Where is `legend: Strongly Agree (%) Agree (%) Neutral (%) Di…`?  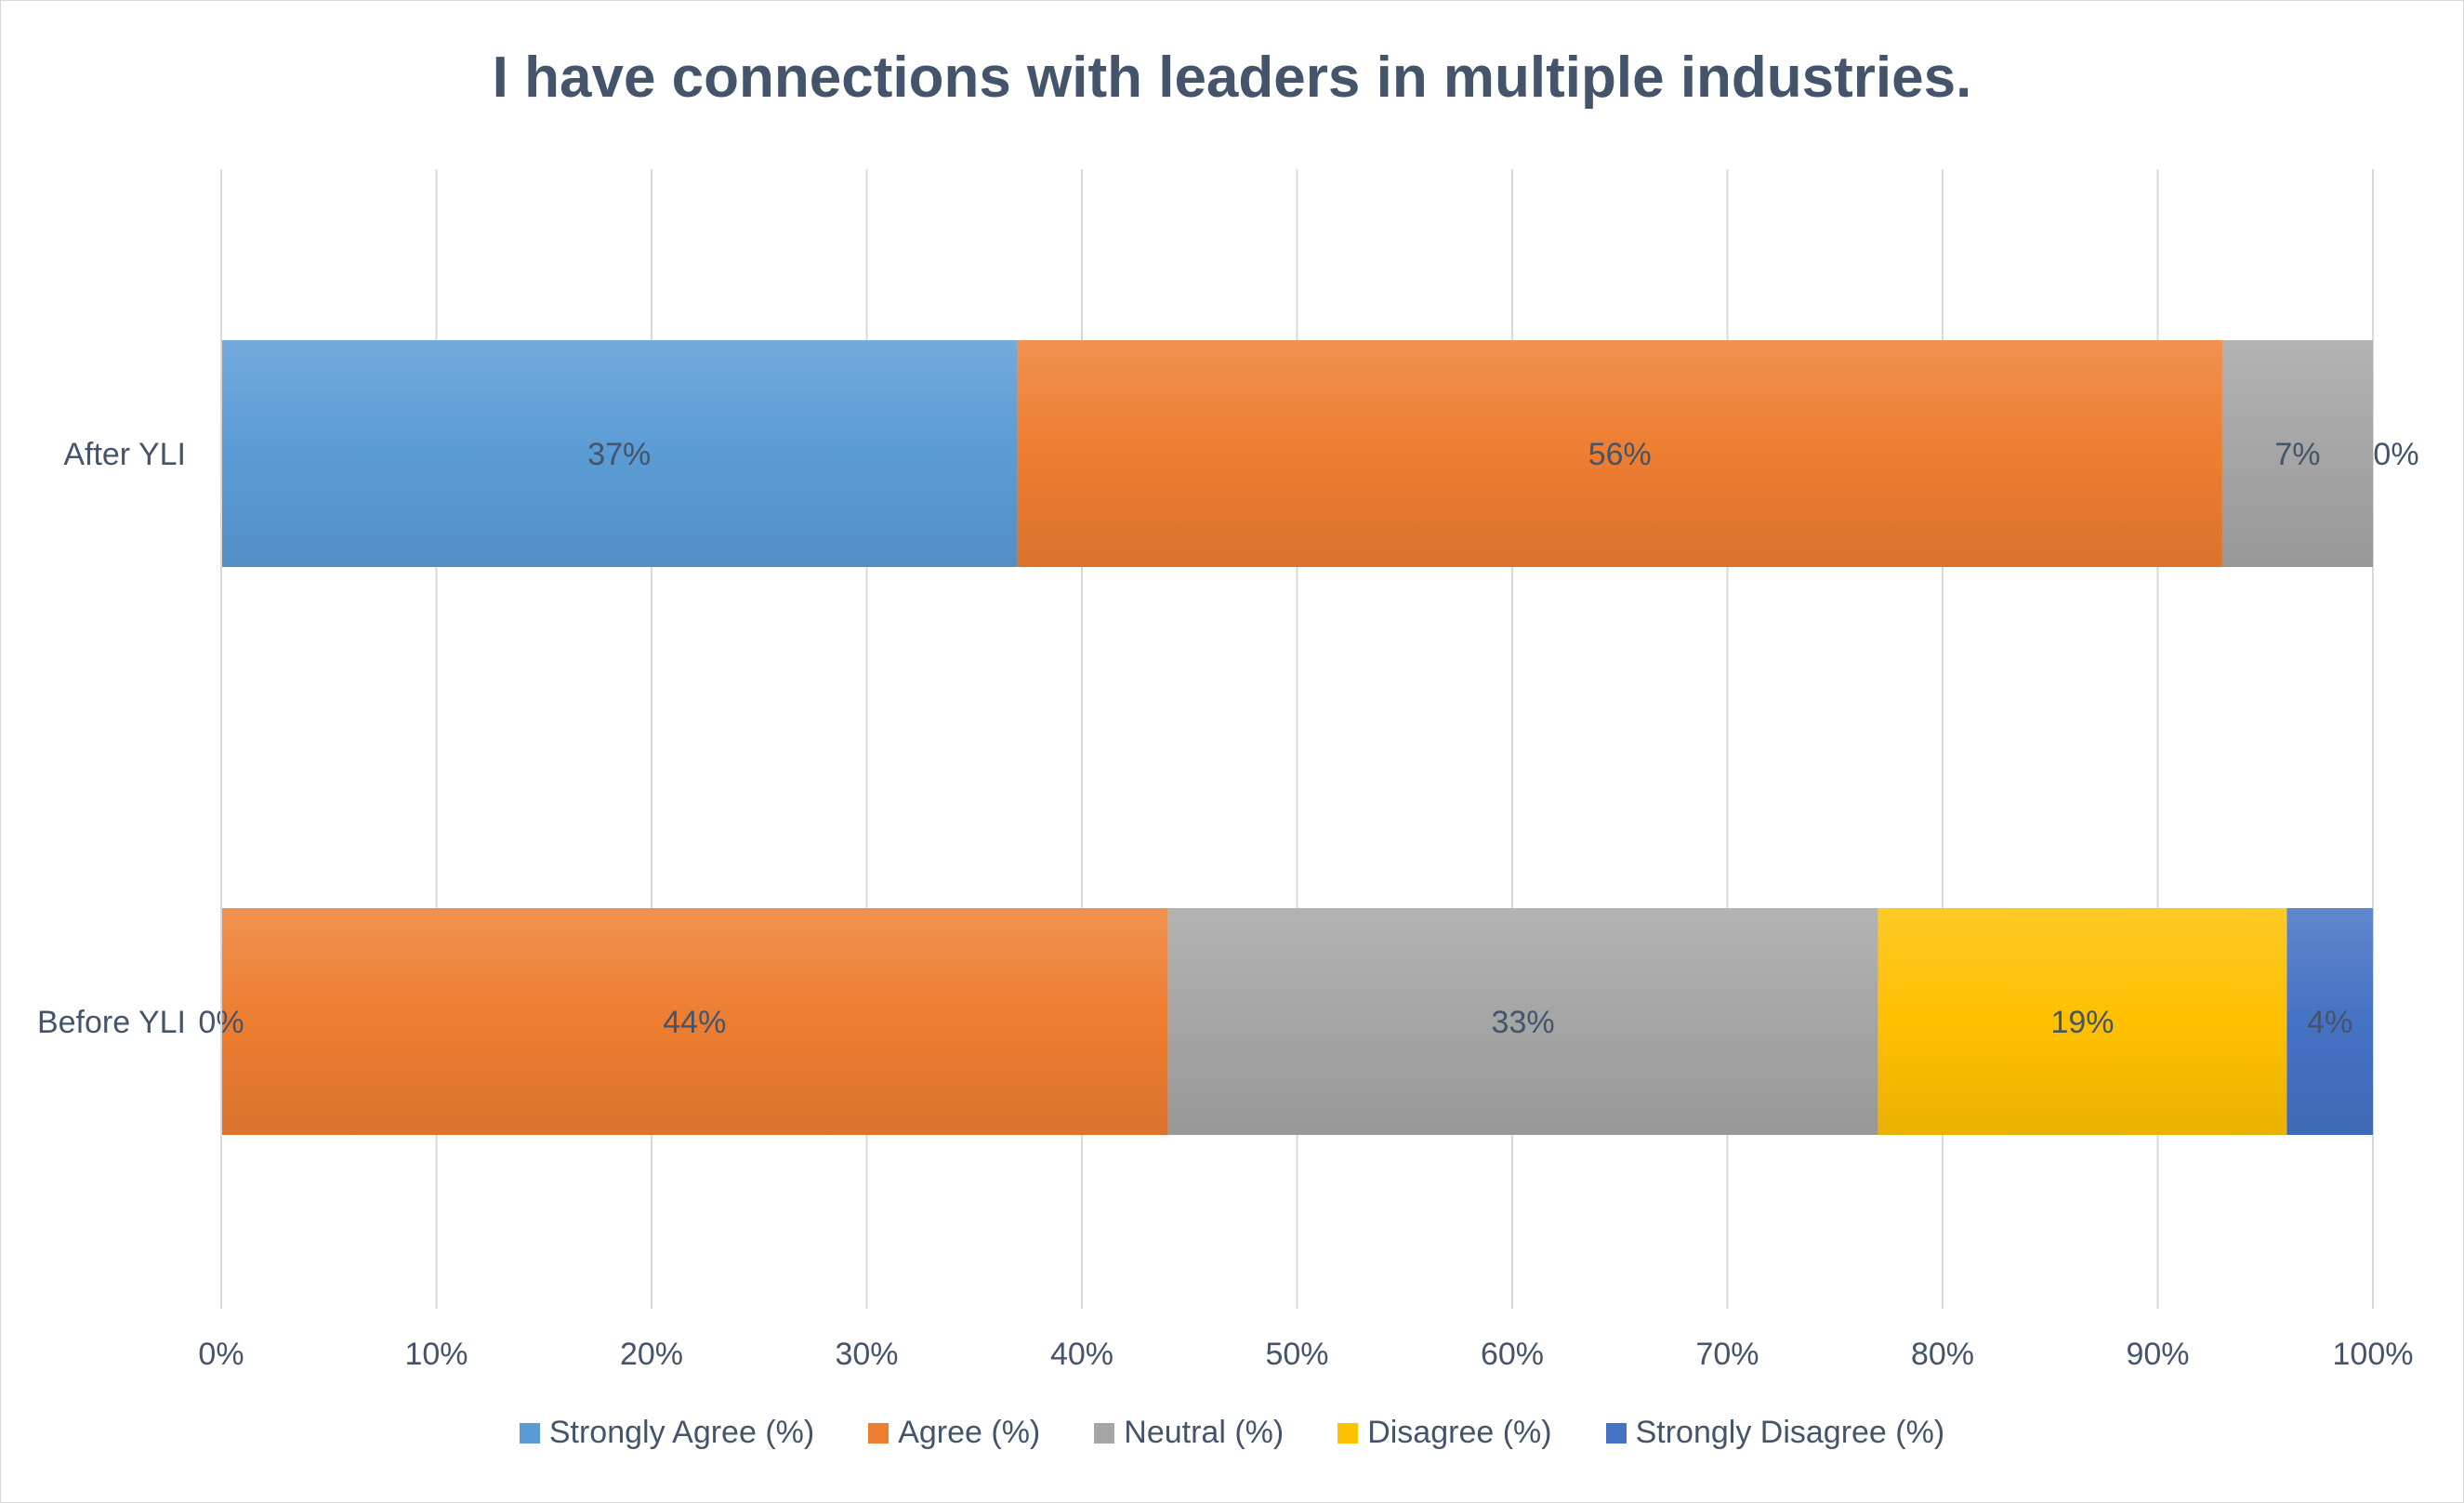 legend: Strongly Agree (%) Agree (%) Neutral (%) Di… is located at coordinates (1232, 1433).